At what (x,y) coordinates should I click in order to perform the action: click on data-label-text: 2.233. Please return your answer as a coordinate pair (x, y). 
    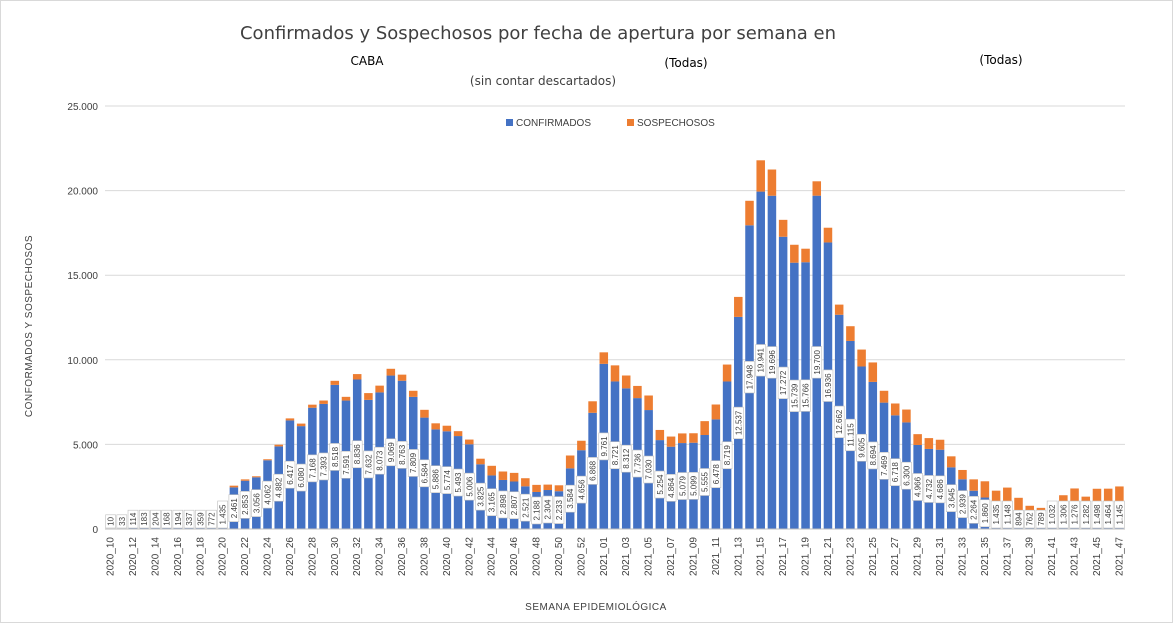
    Looking at the image, I should click on (559, 510).